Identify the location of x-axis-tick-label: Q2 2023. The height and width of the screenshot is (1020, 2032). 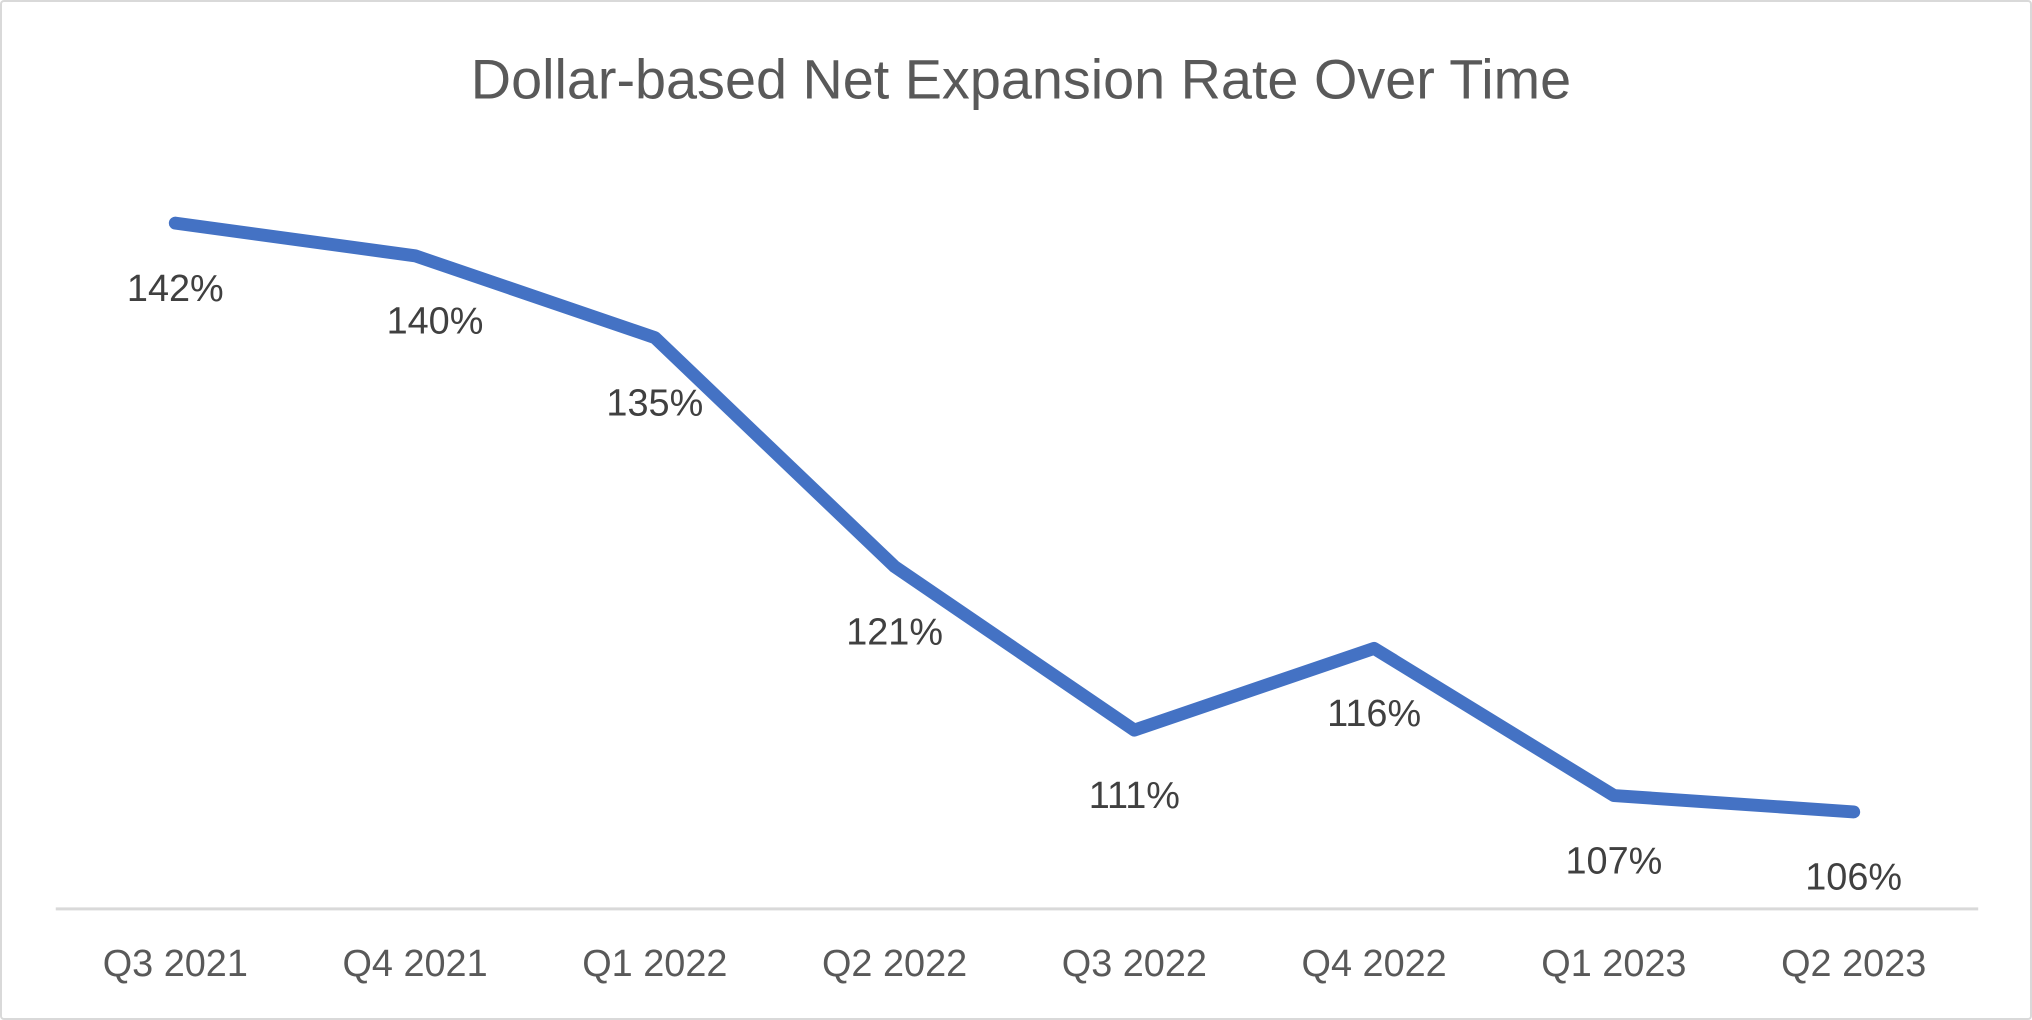
(1853, 964).